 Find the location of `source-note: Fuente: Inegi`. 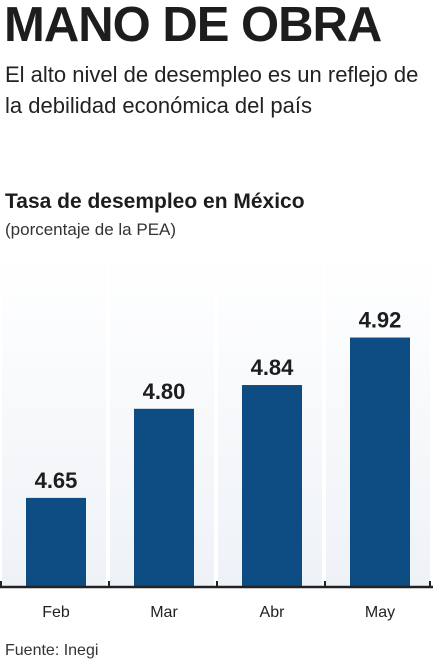

source-note: Fuente: Inegi is located at coordinates (52, 650).